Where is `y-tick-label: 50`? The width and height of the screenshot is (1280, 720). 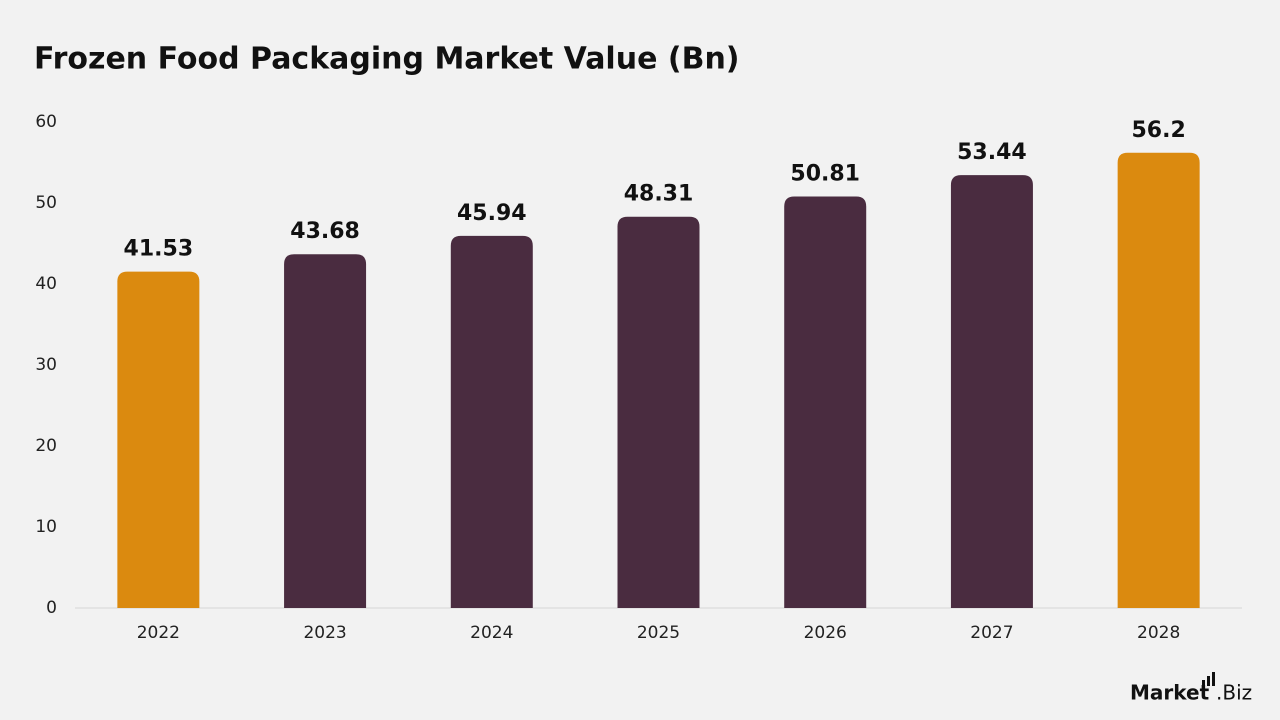 y-tick-label: 50 is located at coordinates (46, 203).